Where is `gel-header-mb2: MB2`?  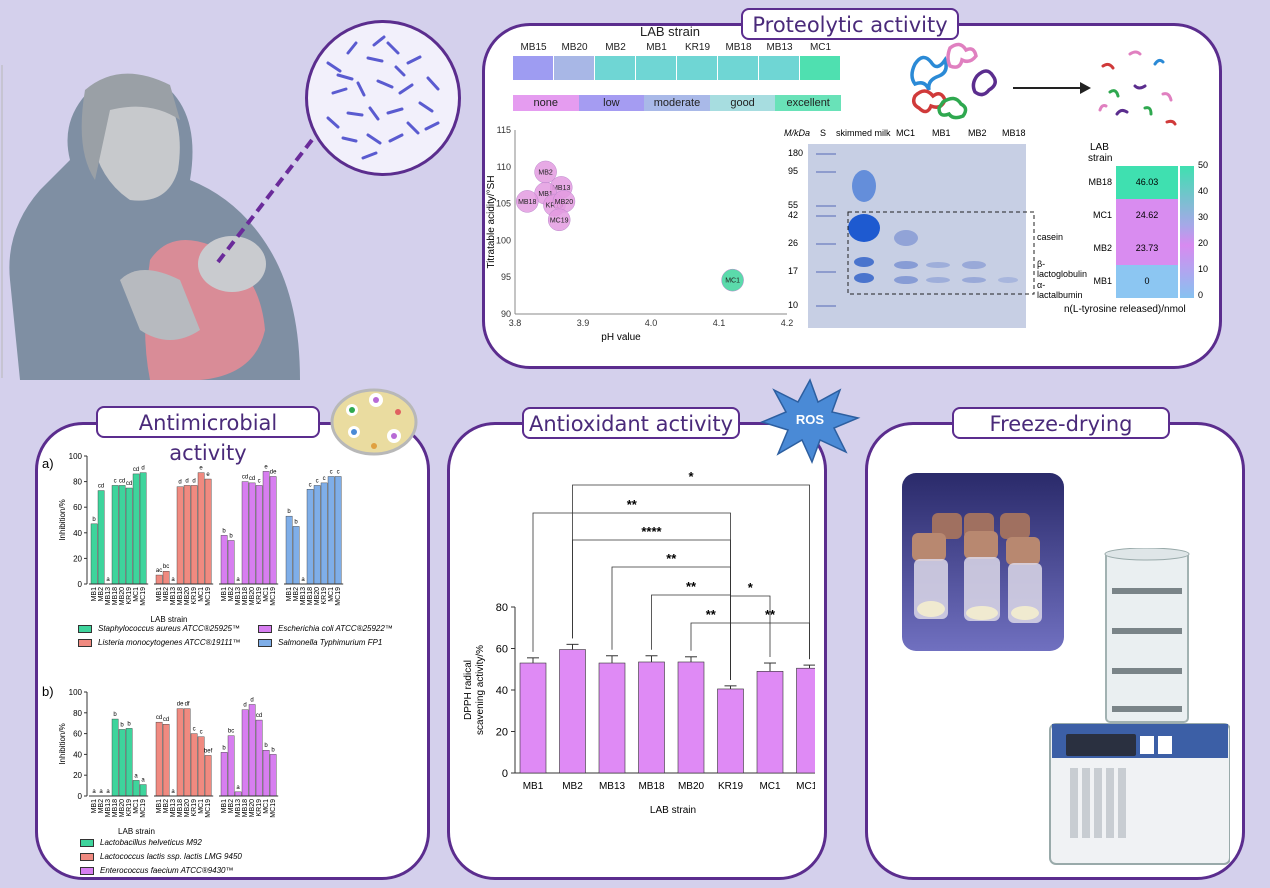 gel-header-mb2: MB2 is located at coordinates (977, 133).